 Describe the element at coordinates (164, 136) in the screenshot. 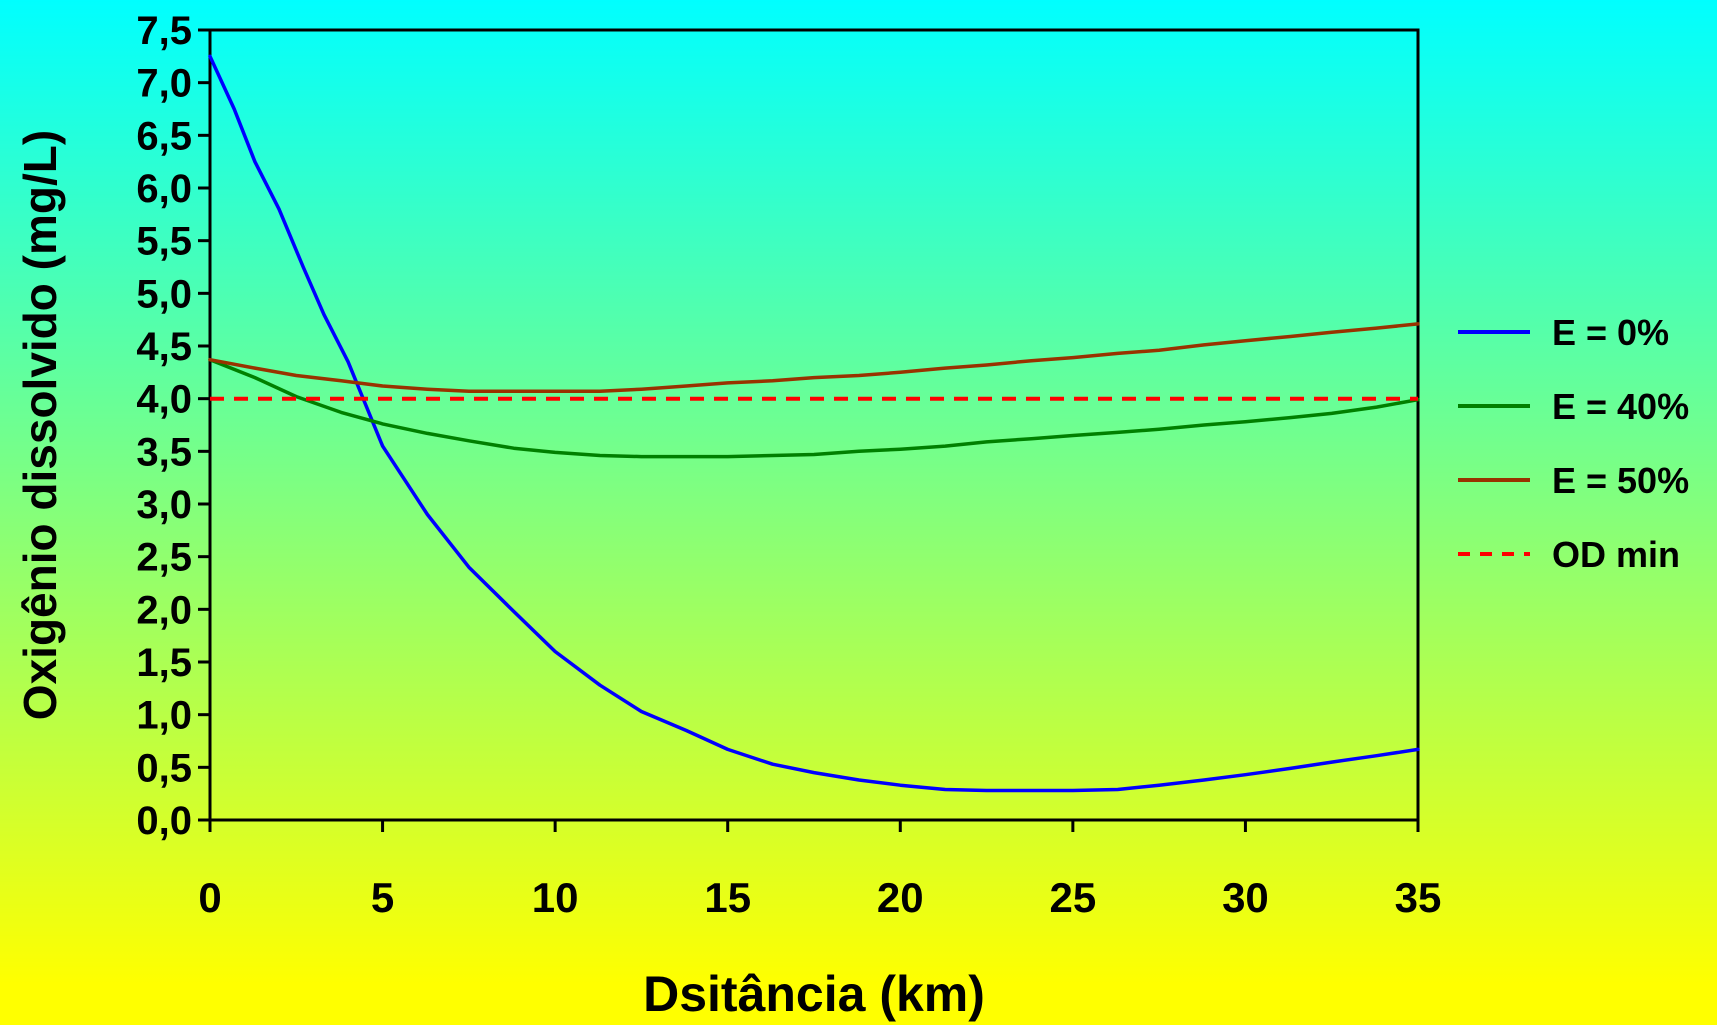

I see `y-tick-label: 6,5` at that location.